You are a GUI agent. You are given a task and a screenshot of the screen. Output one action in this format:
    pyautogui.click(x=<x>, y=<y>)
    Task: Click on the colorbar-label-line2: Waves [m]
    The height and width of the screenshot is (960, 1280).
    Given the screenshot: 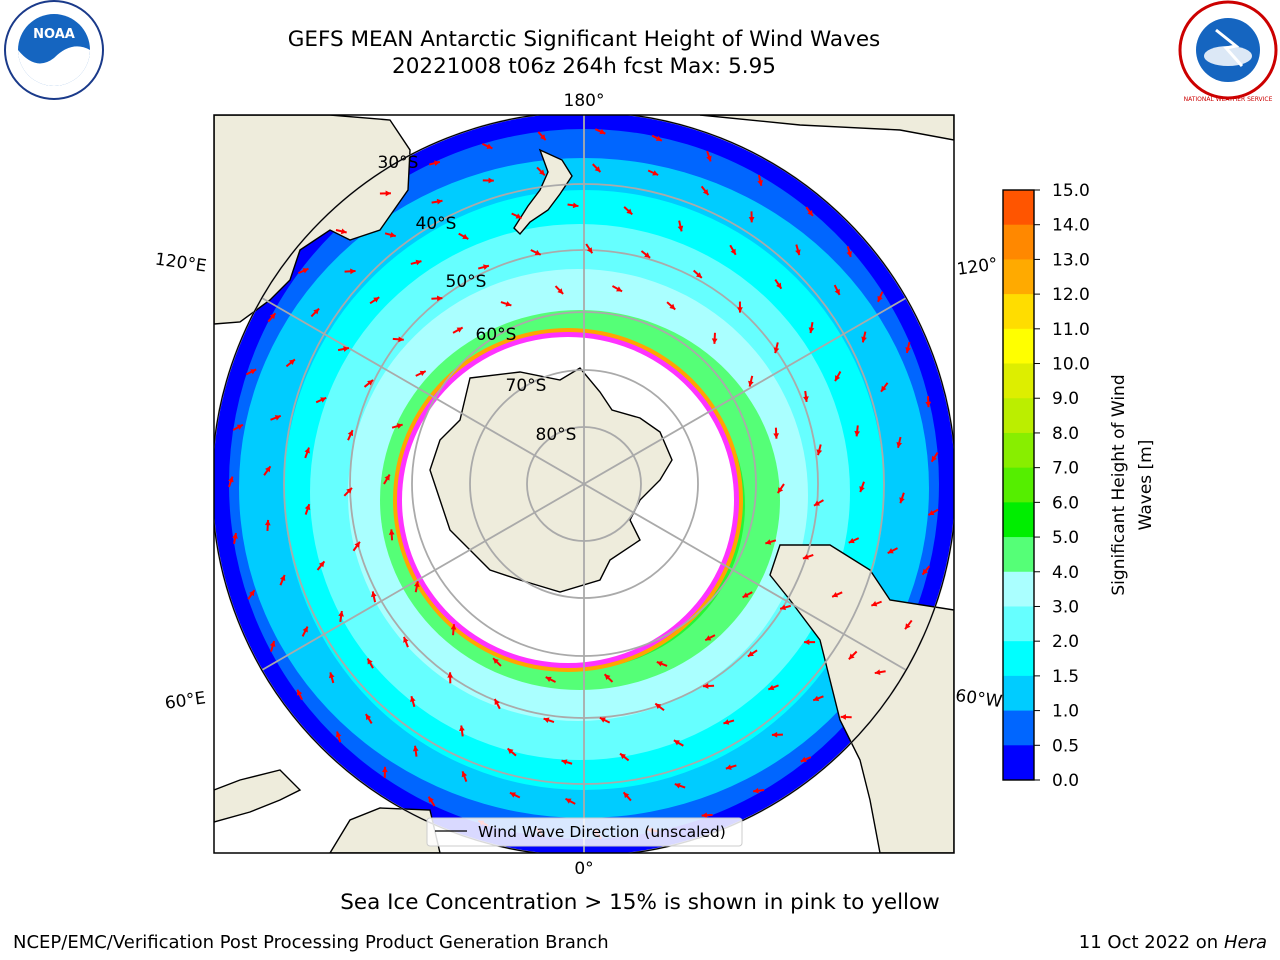 What is the action you would take?
    pyautogui.click(x=1146, y=485)
    